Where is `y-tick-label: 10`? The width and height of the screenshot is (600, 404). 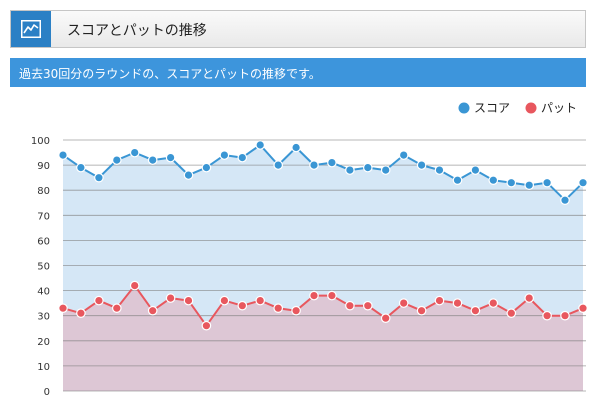
y-tick-label: 10 is located at coordinates (43, 367).